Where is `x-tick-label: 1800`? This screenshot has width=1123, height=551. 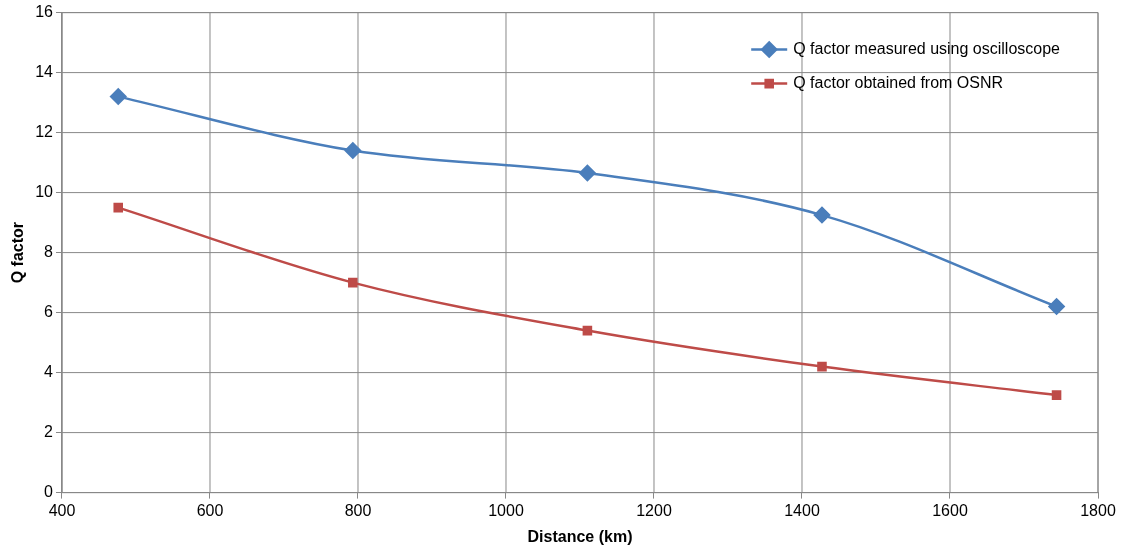 x-tick-label: 1800 is located at coordinates (1098, 510).